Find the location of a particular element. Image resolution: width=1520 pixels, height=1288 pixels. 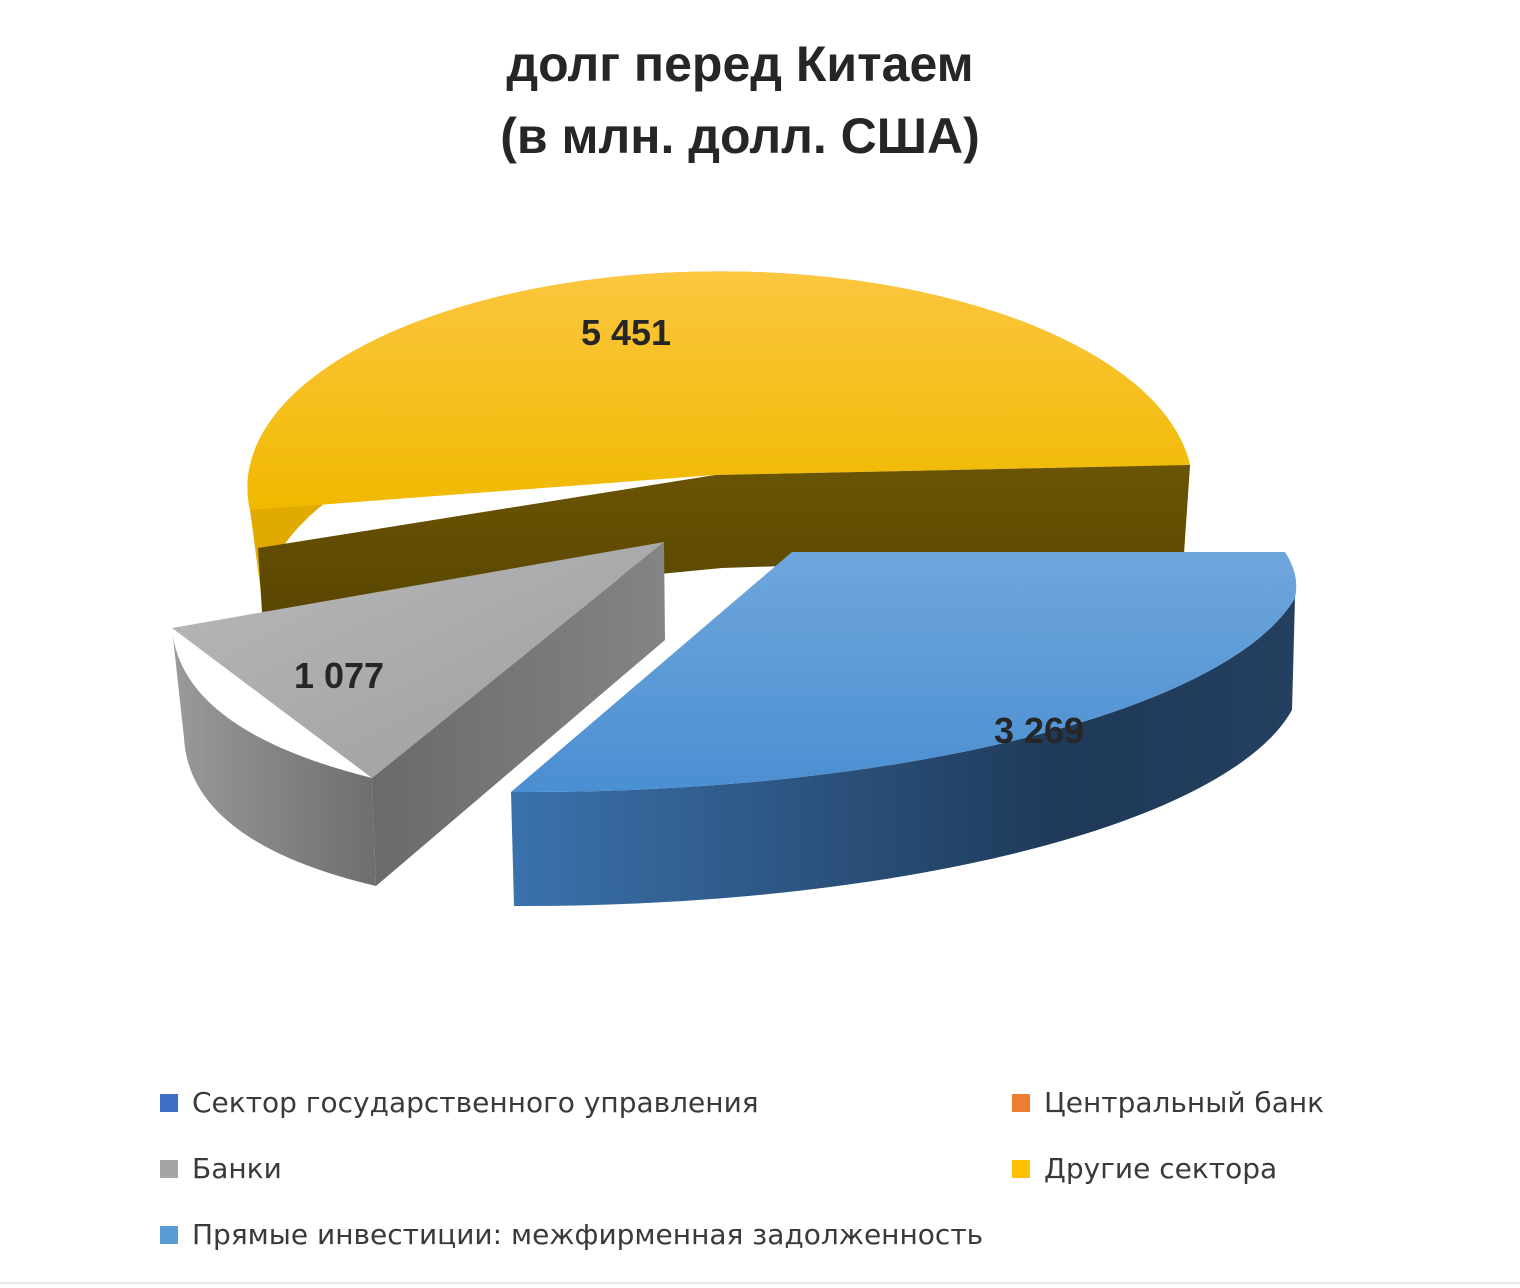

legend-label-other-sectors: Другие сектора is located at coordinates (1161, 1168).